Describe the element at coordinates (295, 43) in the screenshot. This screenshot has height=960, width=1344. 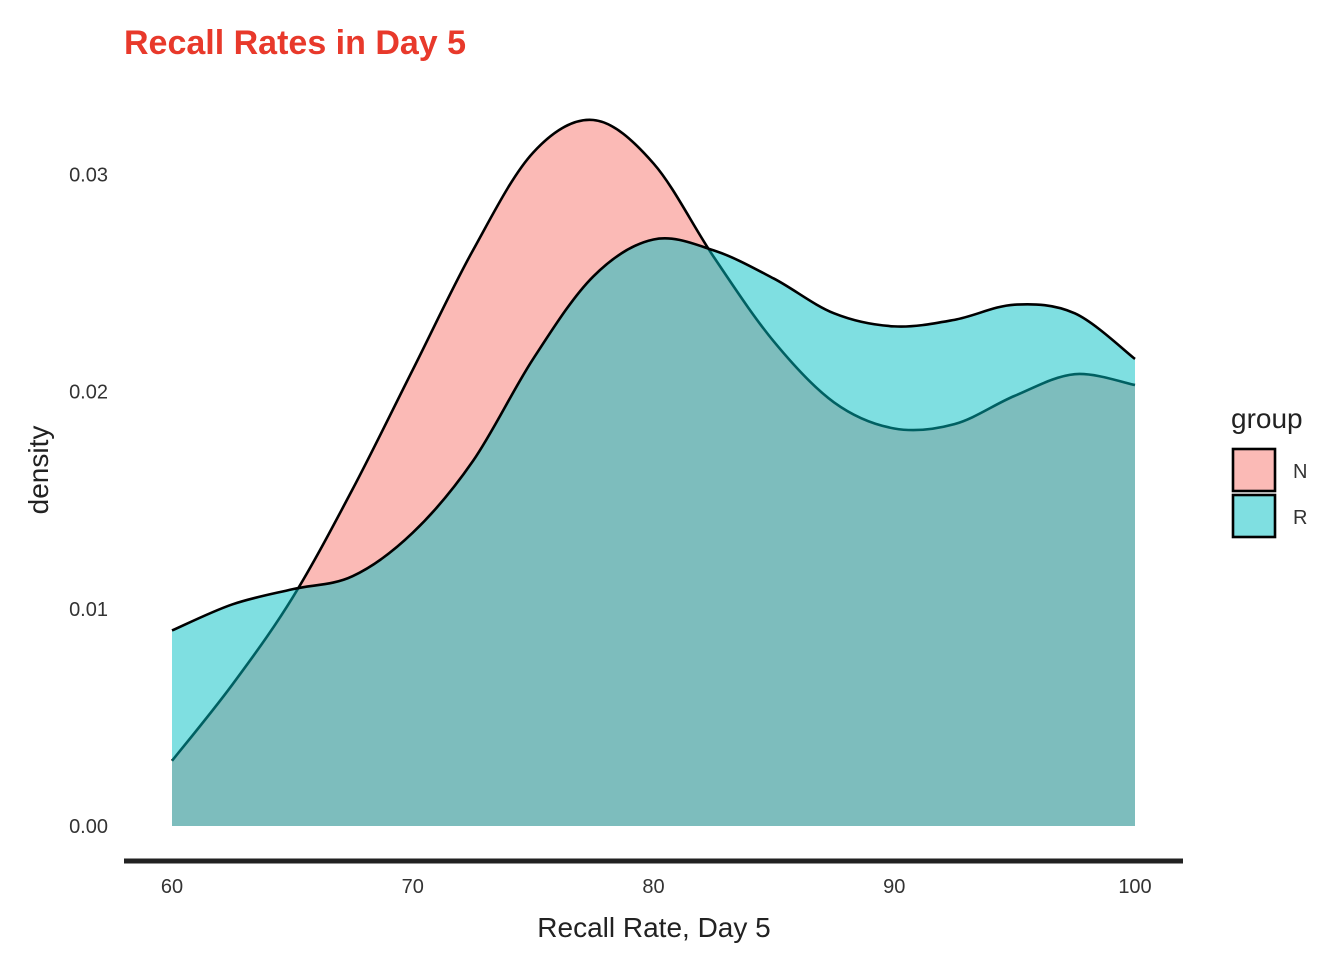
I see `chart-title: Recall Rates in Day 5` at that location.